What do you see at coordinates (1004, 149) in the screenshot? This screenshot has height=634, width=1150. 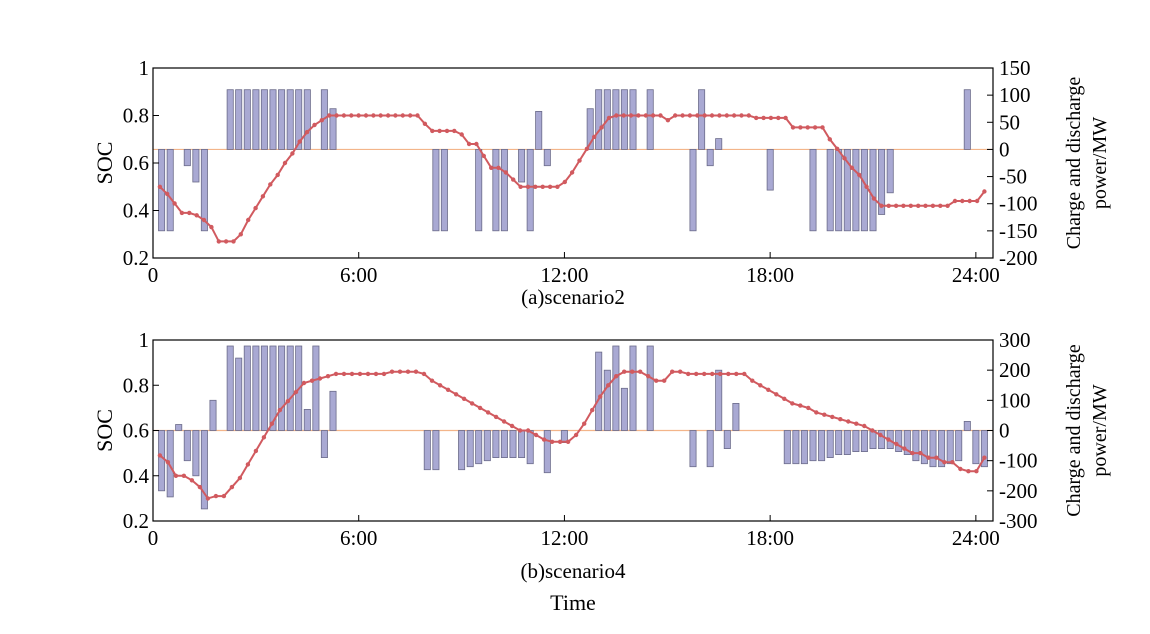 I see `right-tick-label: 0` at bounding box center [1004, 149].